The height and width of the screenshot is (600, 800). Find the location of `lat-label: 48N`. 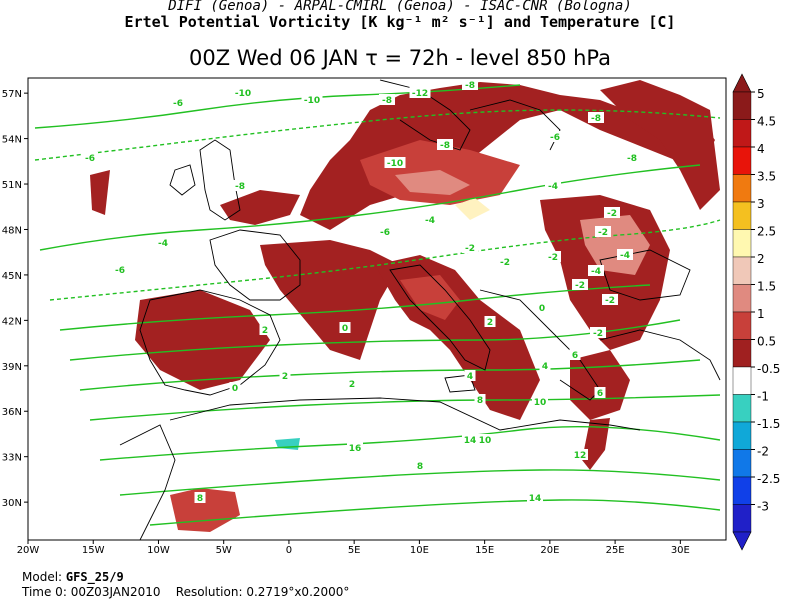

lat-label: 48N is located at coordinates (12, 230).